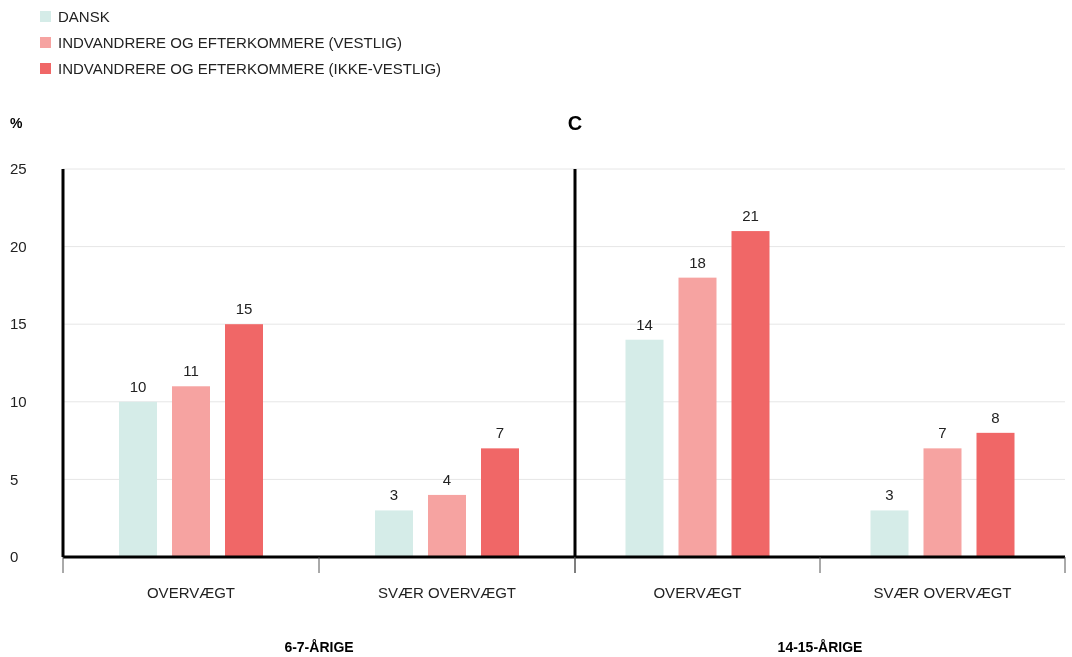  Describe the element at coordinates (644, 324) in the screenshot. I see `data-label: 14` at that location.